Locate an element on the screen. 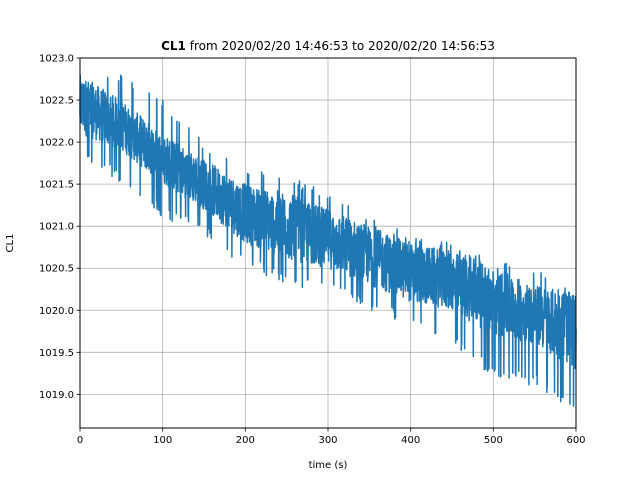 This screenshot has width=640, height=480. y-tick-label: 1022.0 is located at coordinates (56, 143).